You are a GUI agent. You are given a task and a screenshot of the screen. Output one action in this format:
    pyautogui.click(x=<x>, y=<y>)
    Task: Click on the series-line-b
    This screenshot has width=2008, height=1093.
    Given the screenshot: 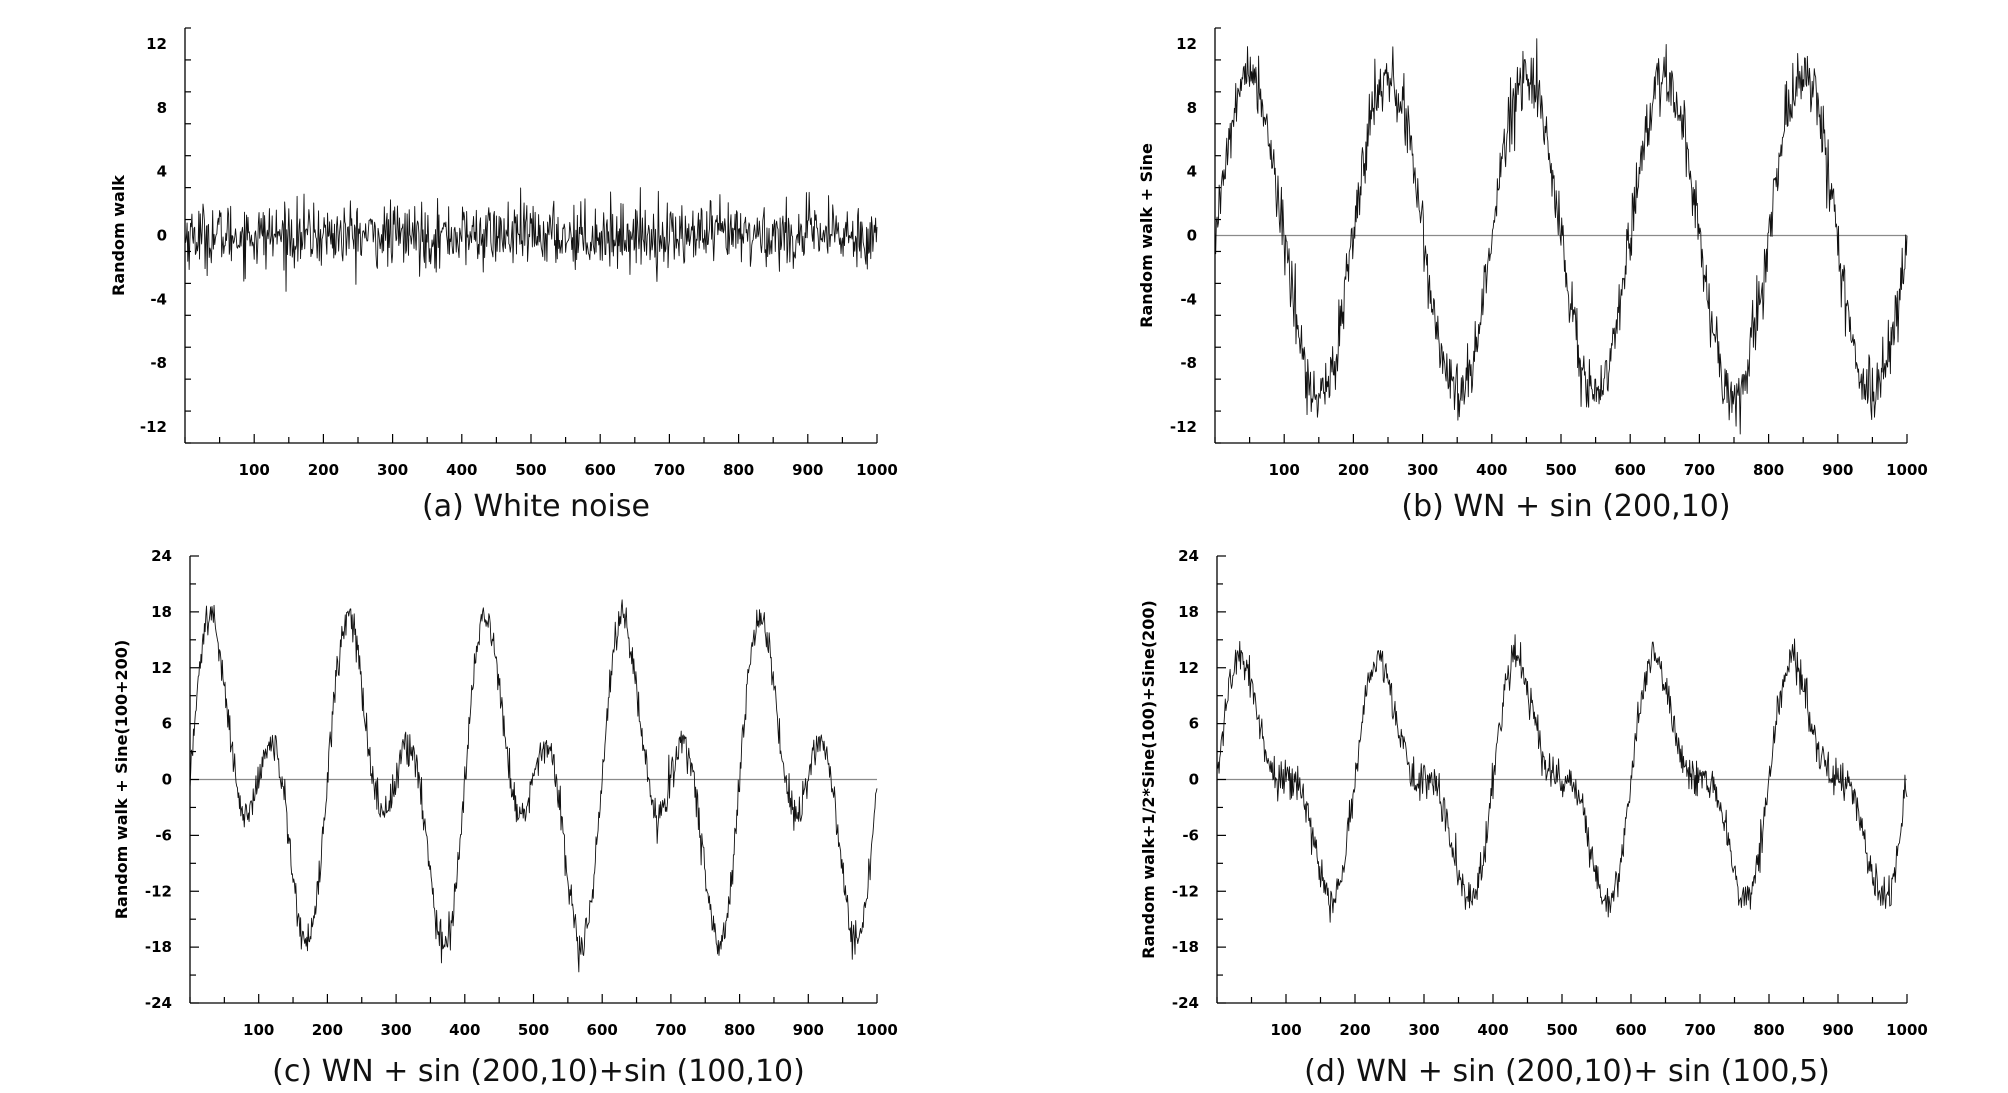 What is the action you would take?
    pyautogui.click(x=1561, y=236)
    